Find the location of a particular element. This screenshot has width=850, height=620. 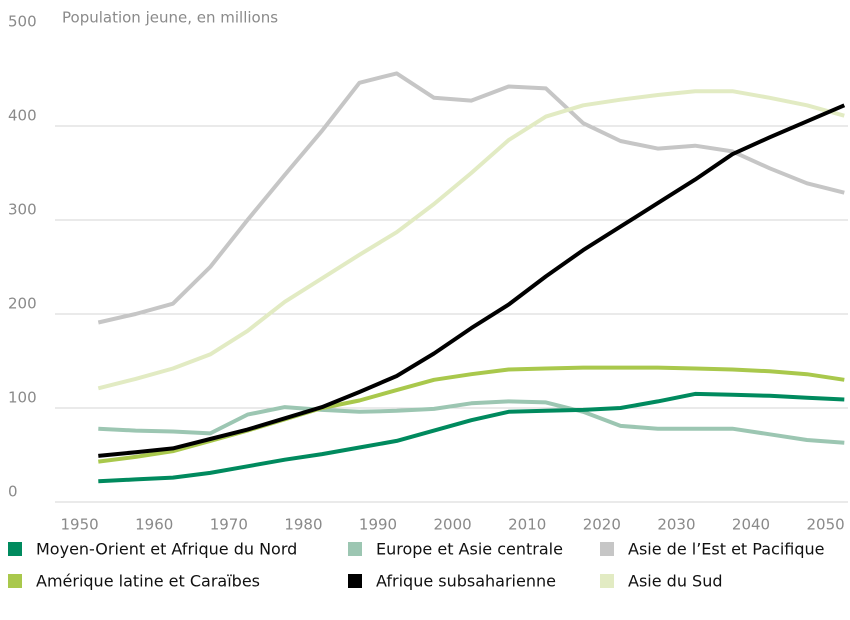

legend-label: Afrique subsaharienne is located at coordinates (466, 581).